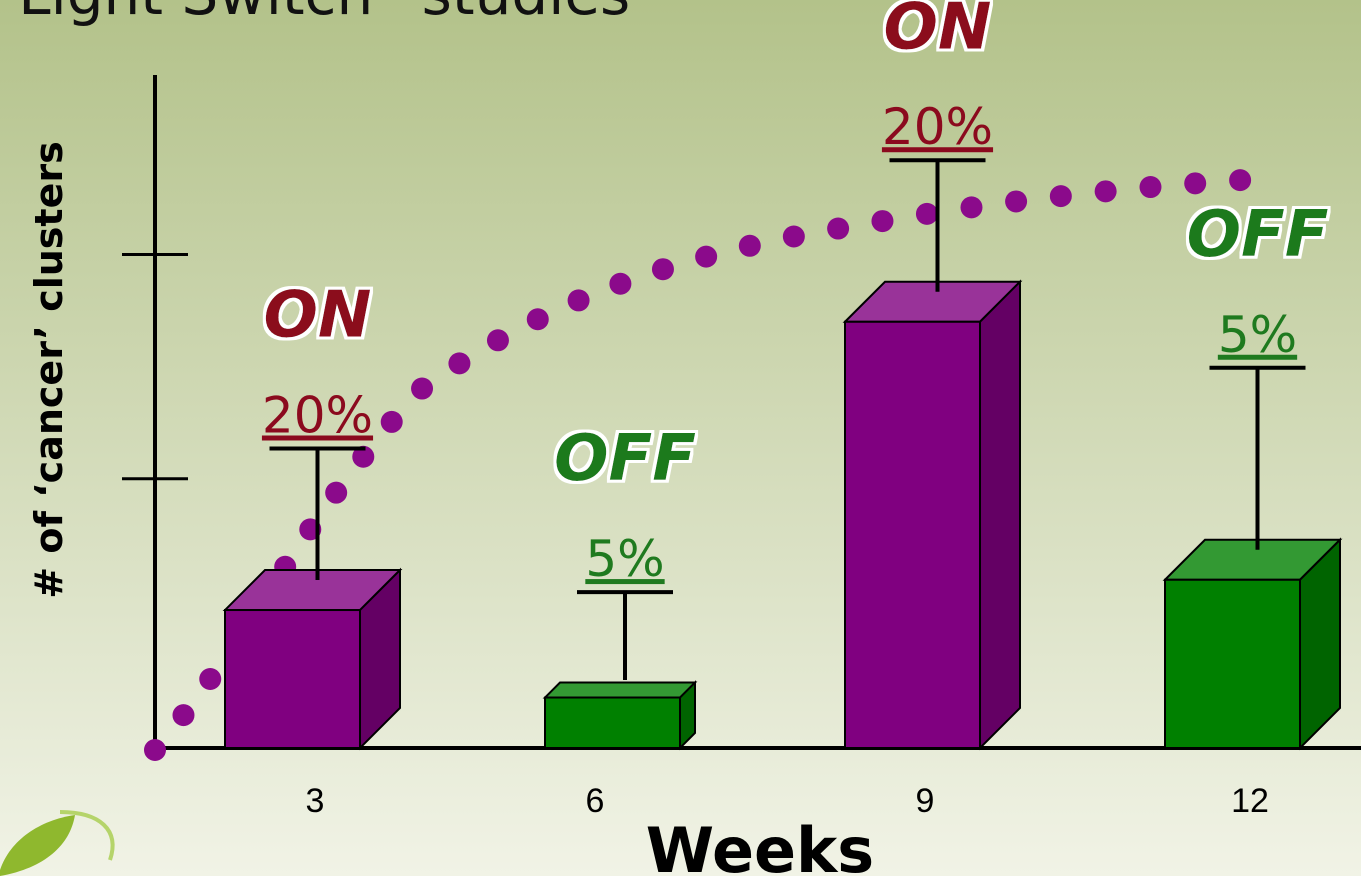  I want to click on x-tick-label: 12, so click(1250, 801).